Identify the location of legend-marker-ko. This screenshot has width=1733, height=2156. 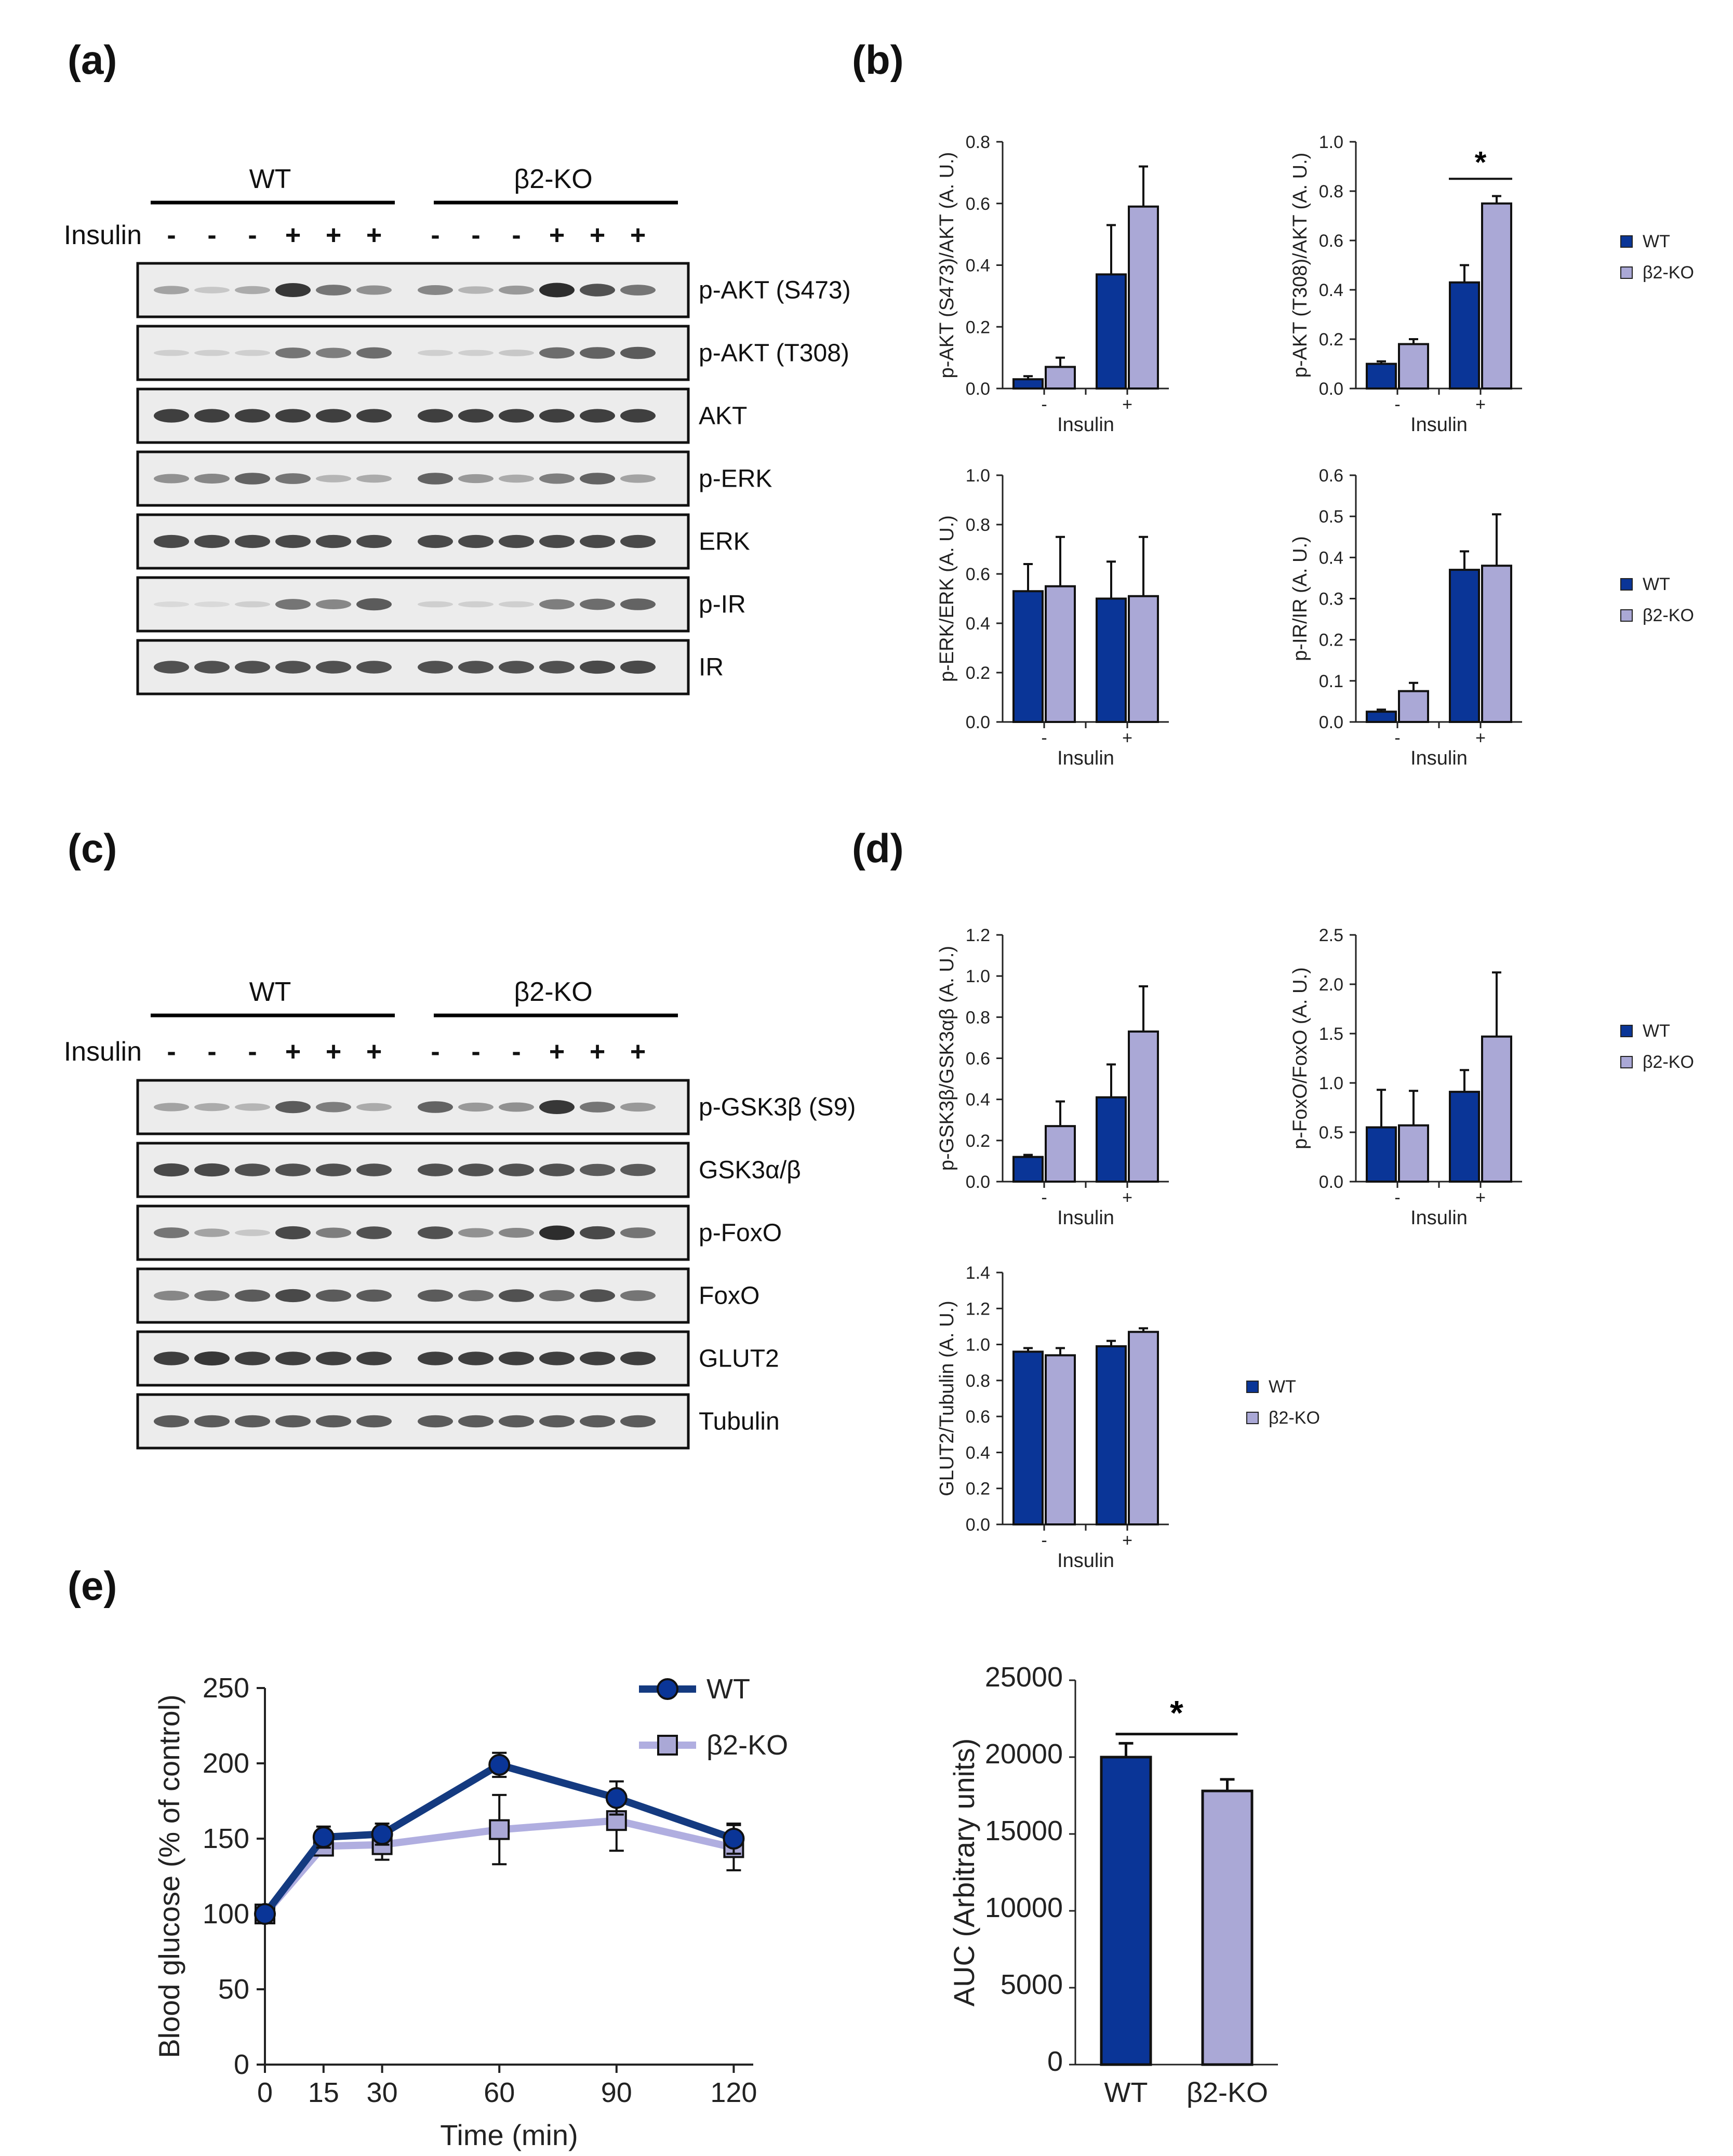
(667, 1745).